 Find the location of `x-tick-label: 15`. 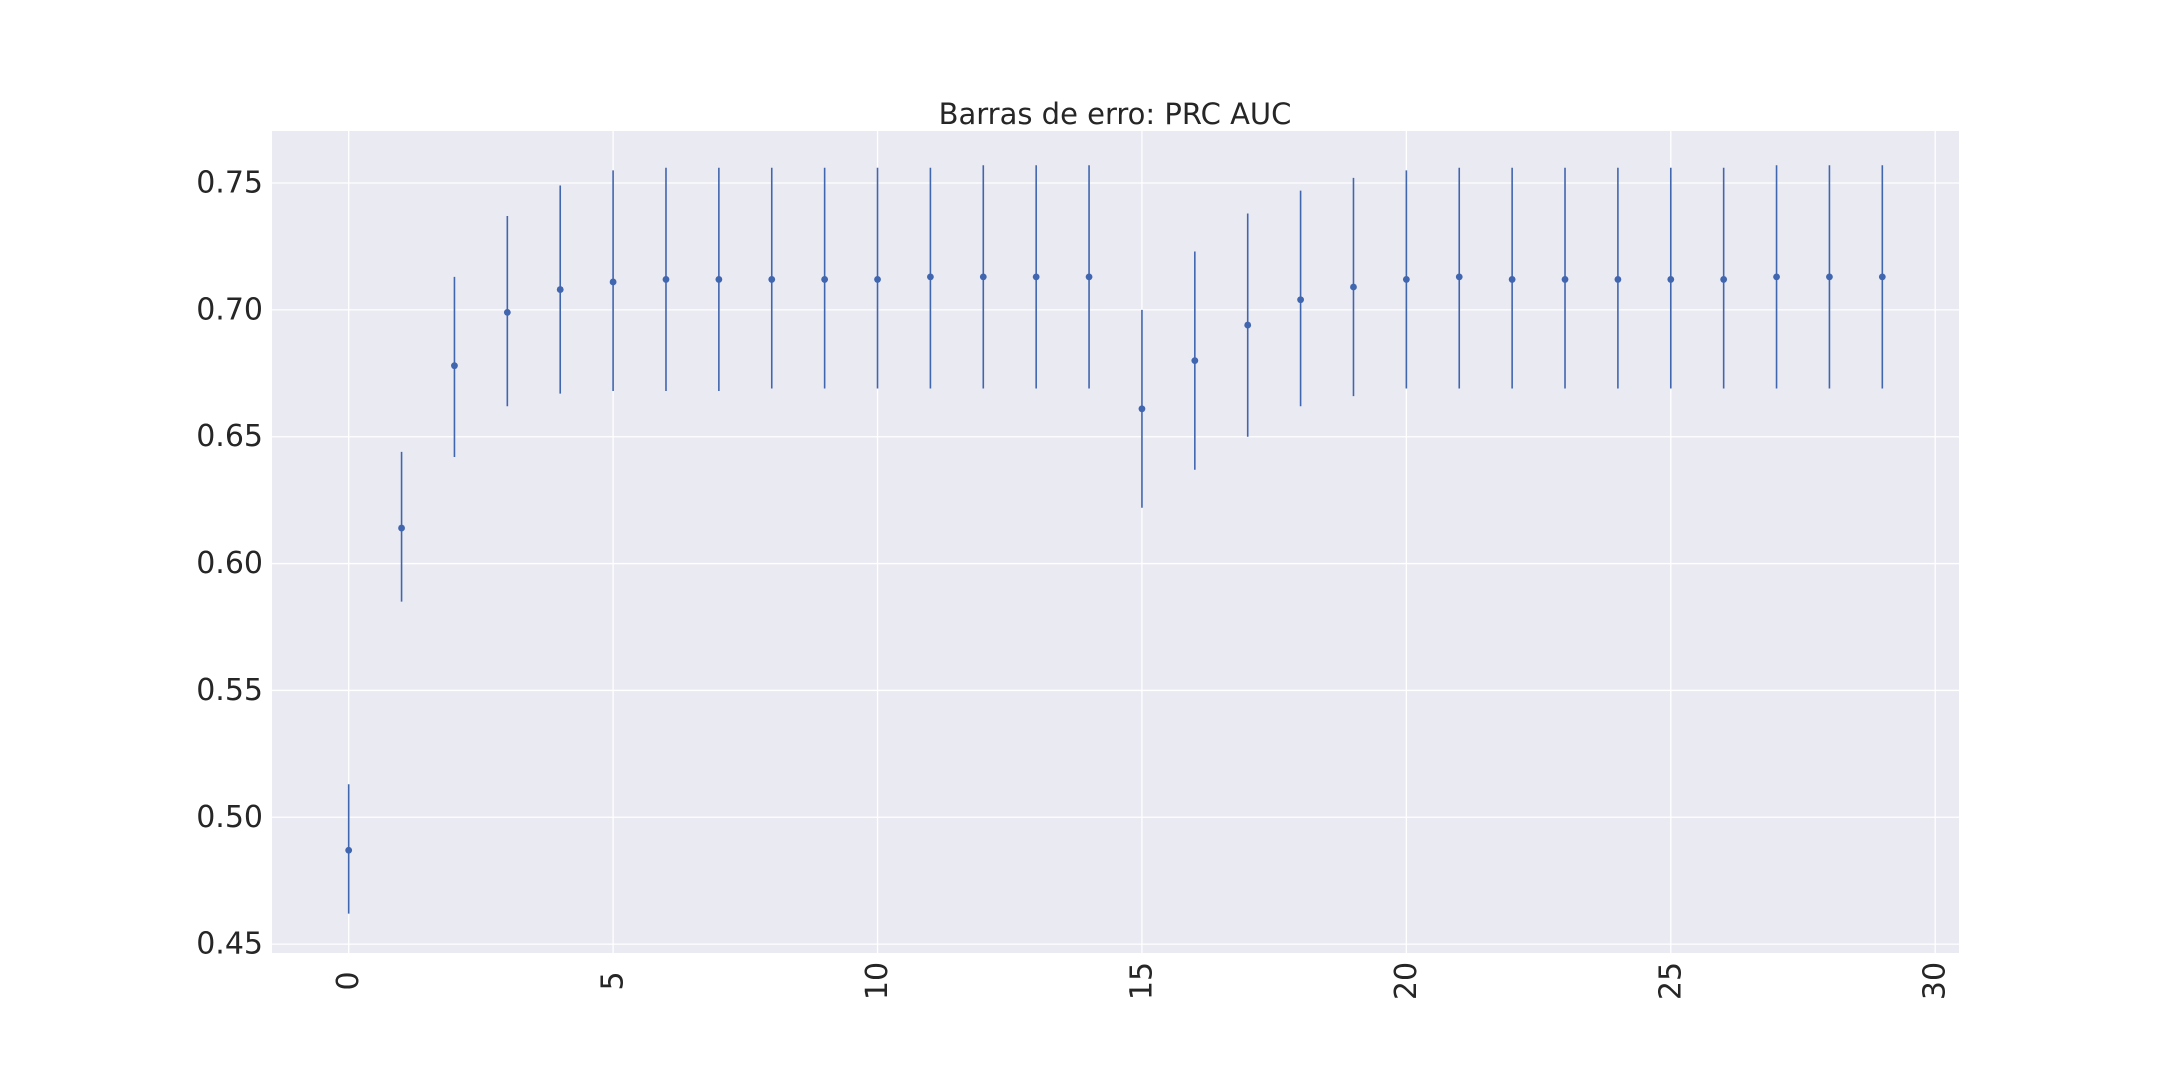

x-tick-label: 15 is located at coordinates (1141, 981).